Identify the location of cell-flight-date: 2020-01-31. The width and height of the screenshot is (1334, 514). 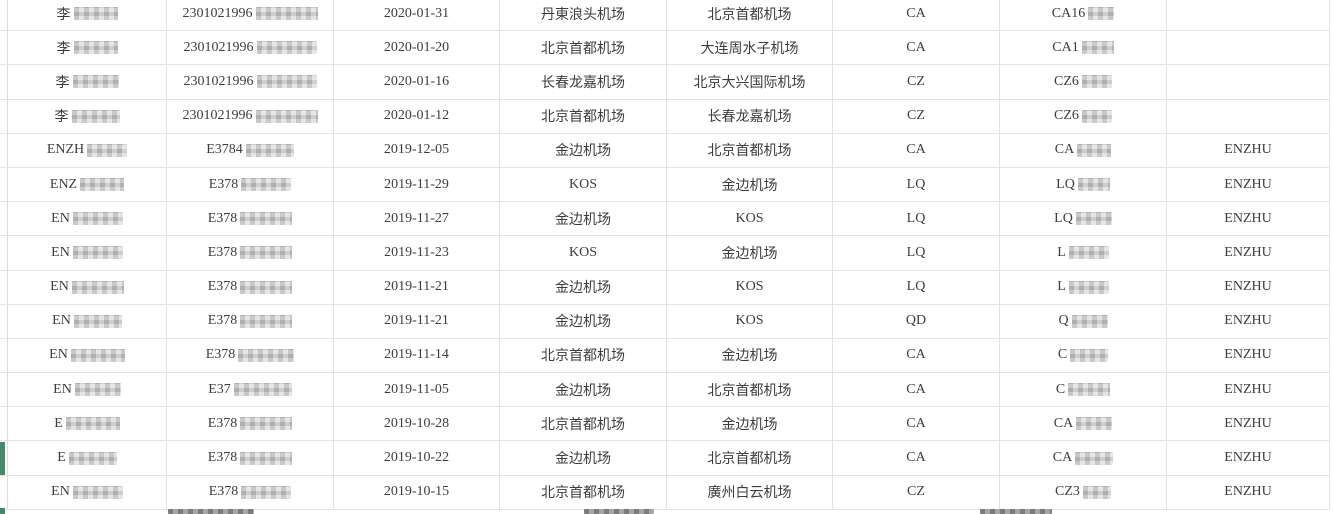
(417, 15).